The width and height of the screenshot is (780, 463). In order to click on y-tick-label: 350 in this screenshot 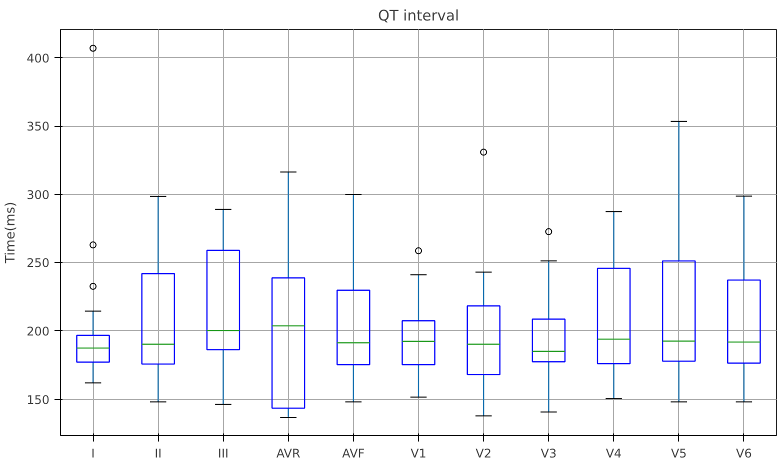, I will do `click(38, 127)`.